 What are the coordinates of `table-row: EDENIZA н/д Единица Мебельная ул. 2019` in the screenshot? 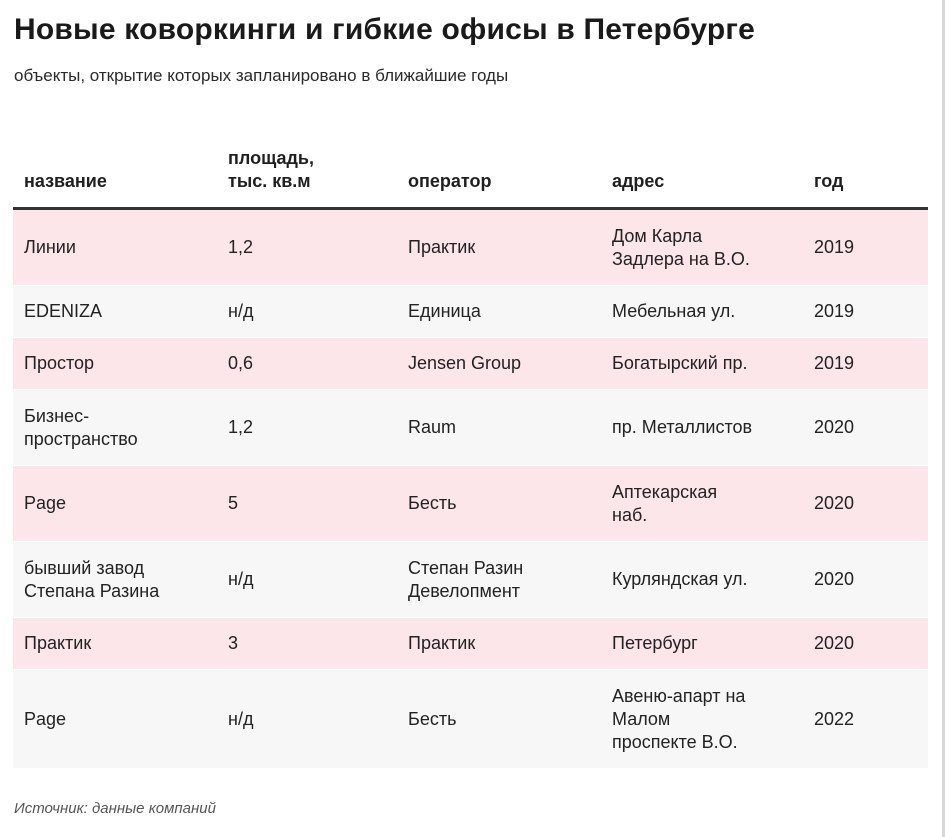 It's located at (470, 311).